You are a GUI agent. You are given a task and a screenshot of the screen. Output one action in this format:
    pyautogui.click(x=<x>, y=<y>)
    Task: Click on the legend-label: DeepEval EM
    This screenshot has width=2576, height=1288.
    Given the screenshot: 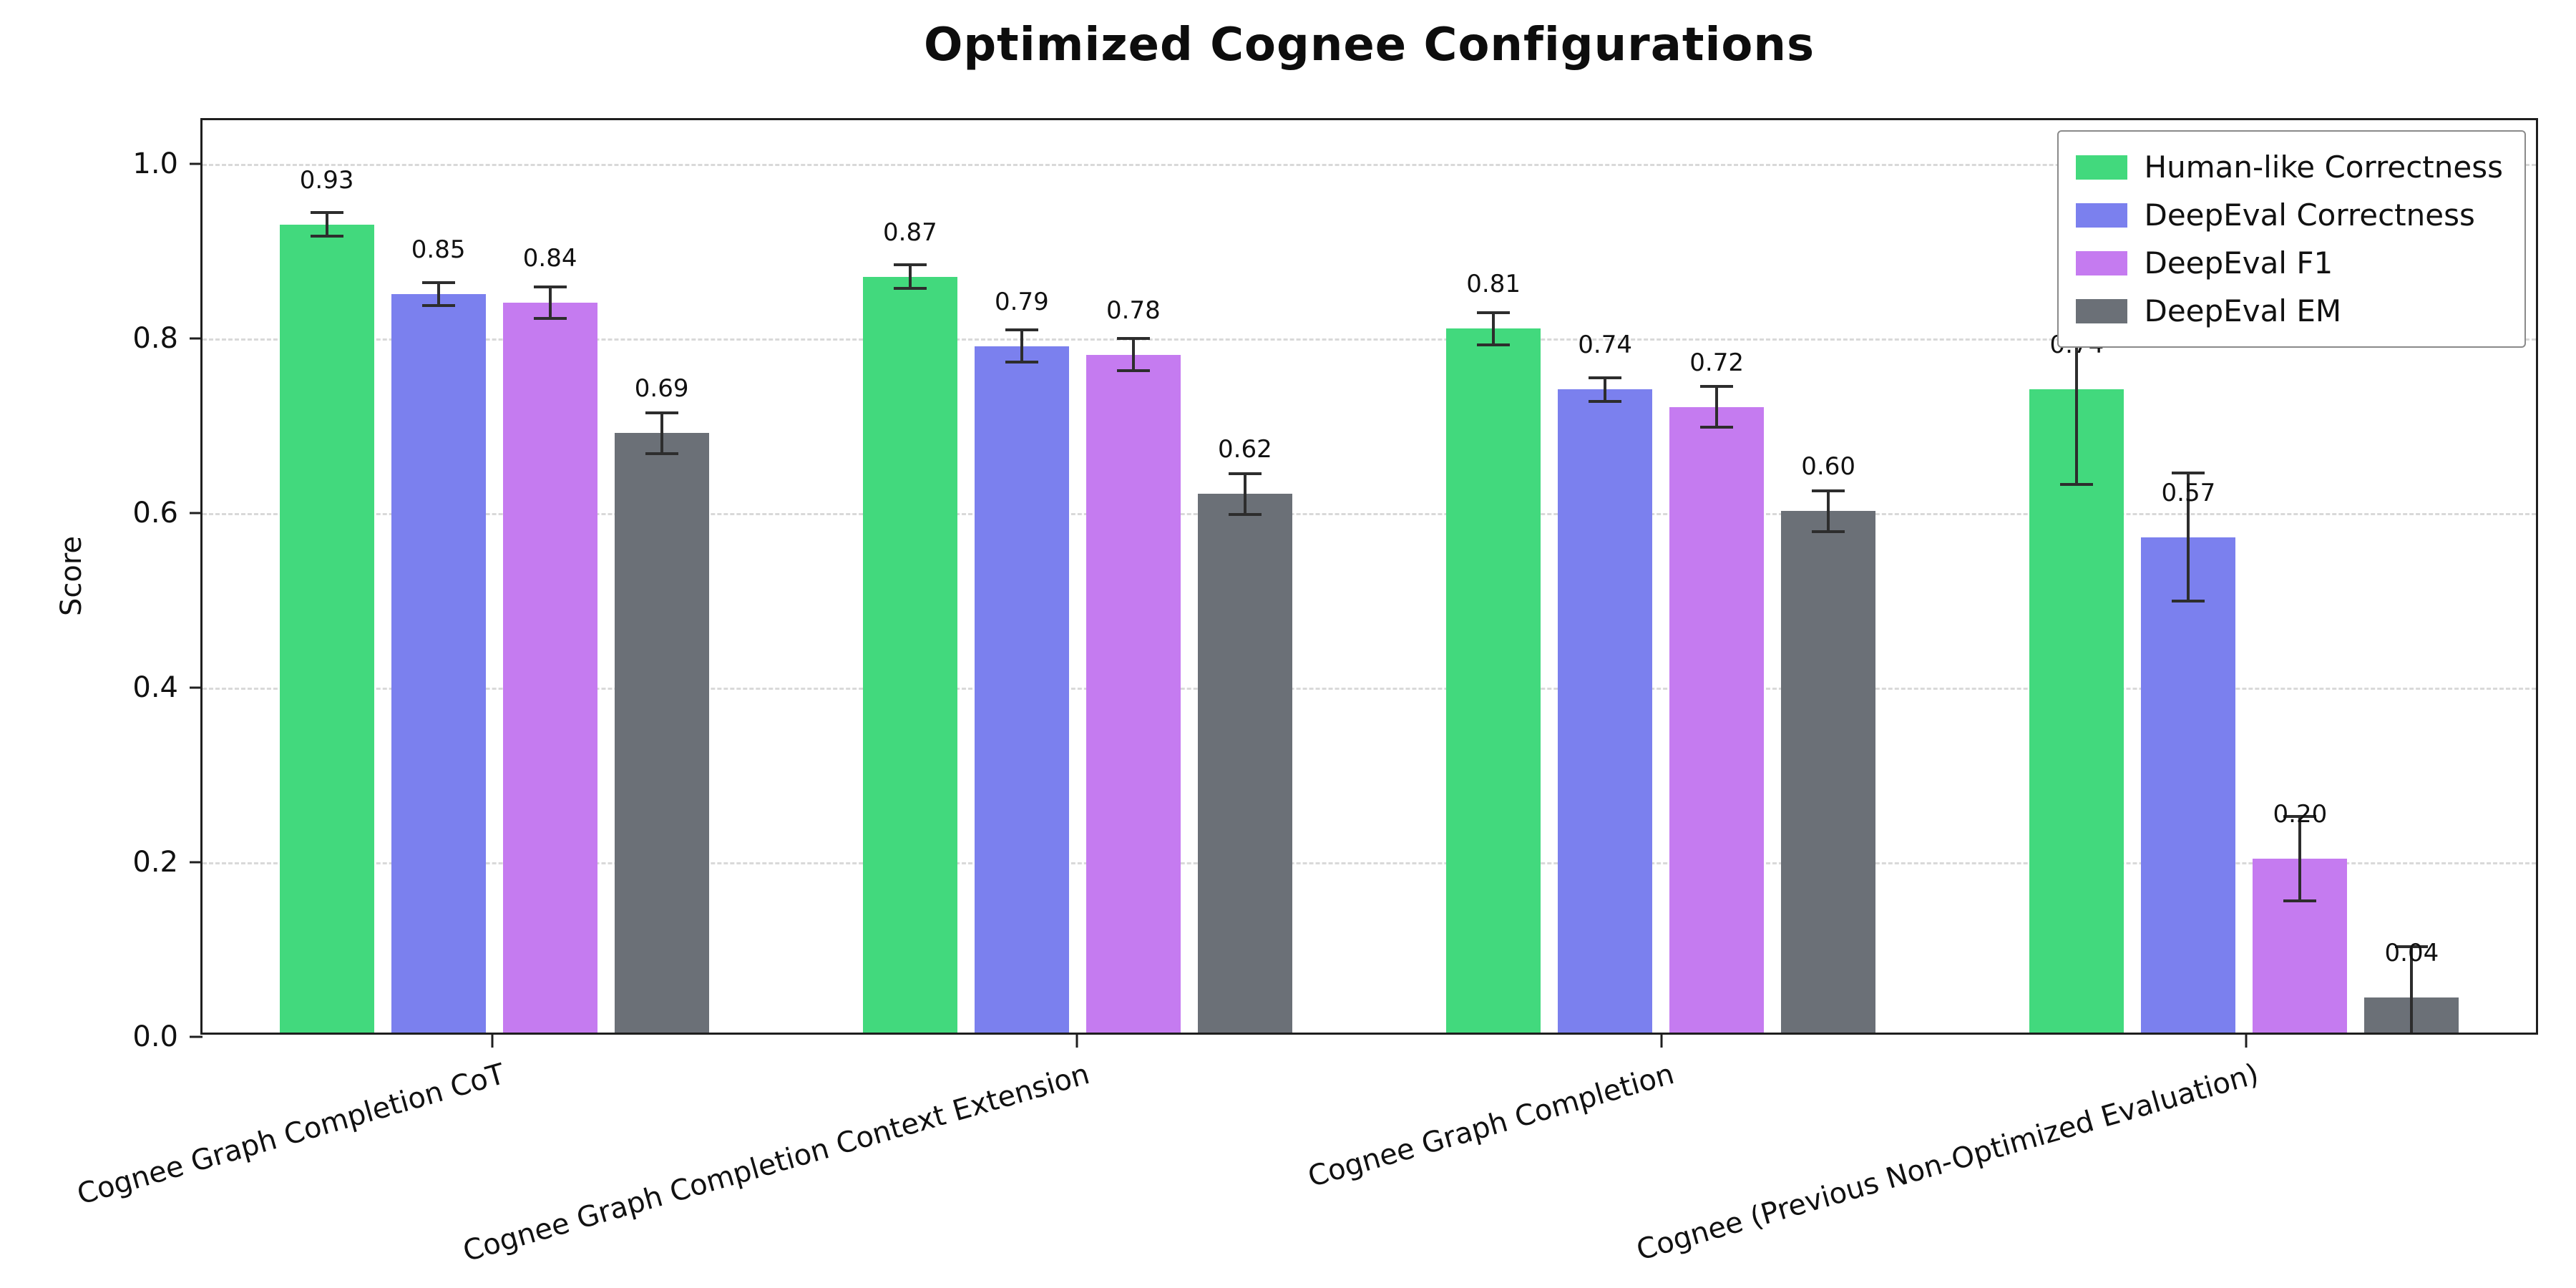 What is the action you would take?
    pyautogui.click(x=2243, y=310)
    